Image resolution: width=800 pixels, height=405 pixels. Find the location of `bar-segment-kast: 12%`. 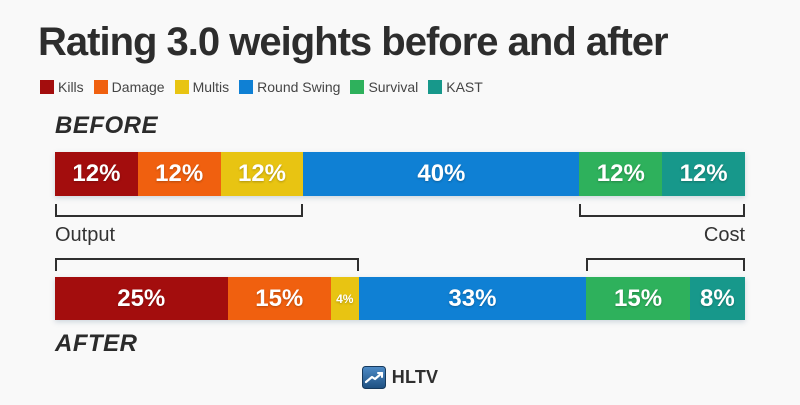

bar-segment-kast: 12% is located at coordinates (703, 174).